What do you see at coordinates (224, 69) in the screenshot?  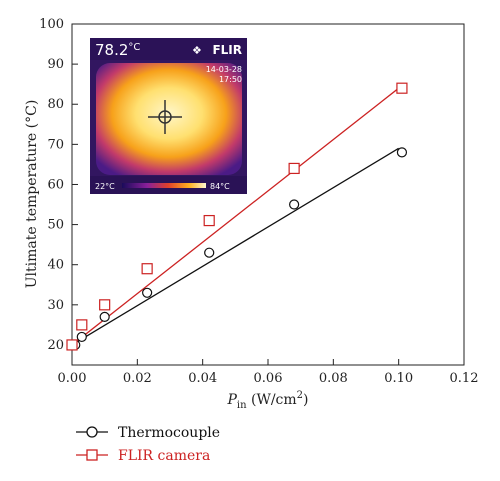 I see `thermal-date: 14-03-28` at bounding box center [224, 69].